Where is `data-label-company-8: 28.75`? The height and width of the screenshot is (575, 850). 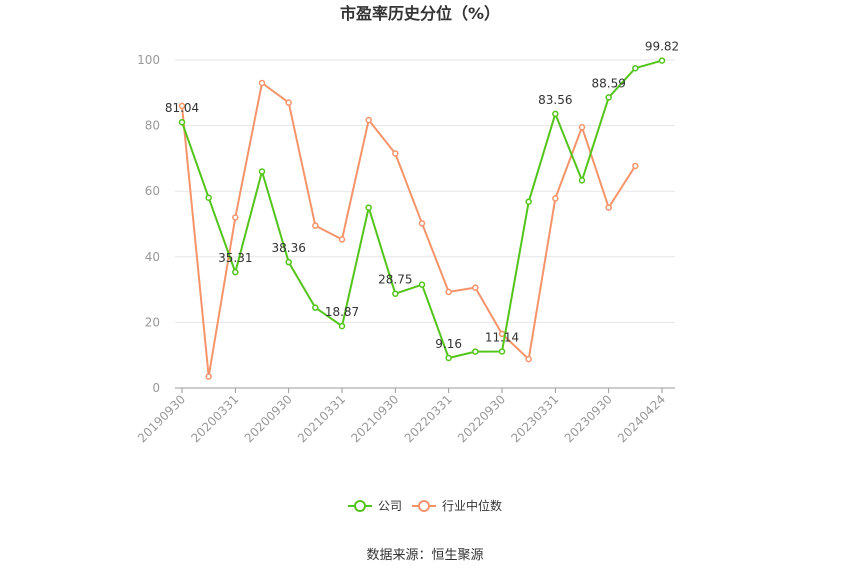 data-label-company-8: 28.75 is located at coordinates (395, 280).